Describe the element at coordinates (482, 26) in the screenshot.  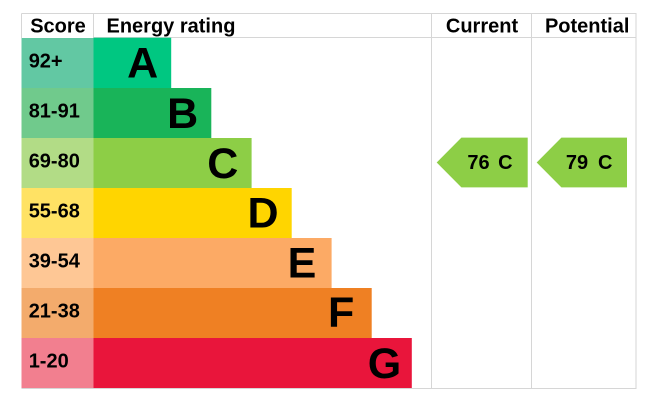
I see `svg-text: Current` at that location.